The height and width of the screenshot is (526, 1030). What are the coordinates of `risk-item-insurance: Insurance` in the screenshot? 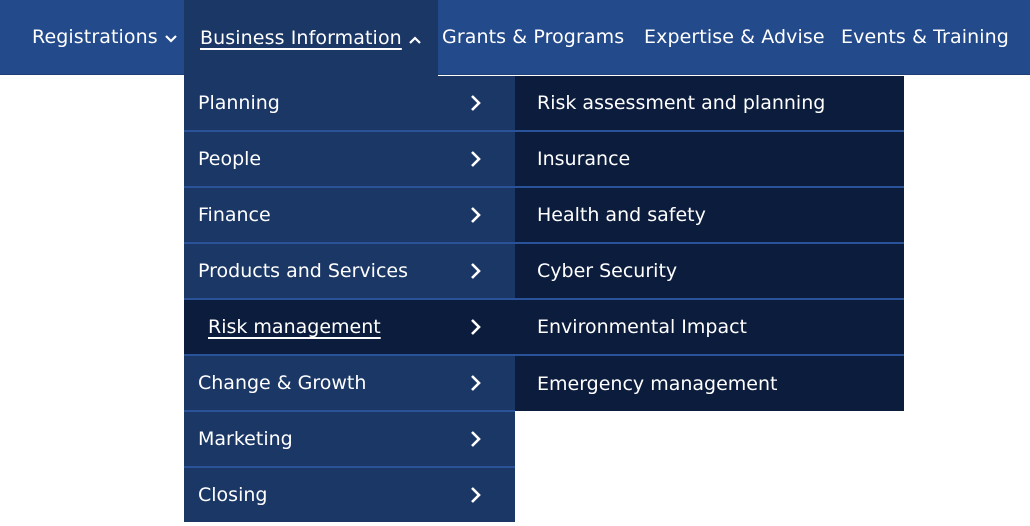 It's located at (709, 160).